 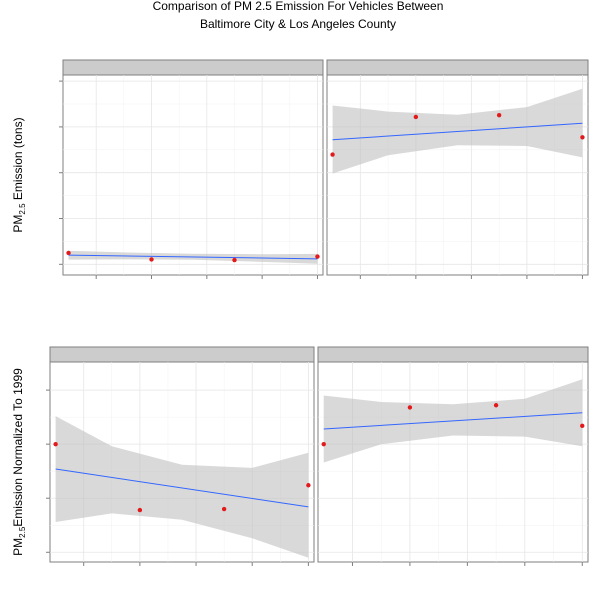 I want to click on main-title-line-2: Baltimore City & Los Angeles County, so click(x=298, y=24).